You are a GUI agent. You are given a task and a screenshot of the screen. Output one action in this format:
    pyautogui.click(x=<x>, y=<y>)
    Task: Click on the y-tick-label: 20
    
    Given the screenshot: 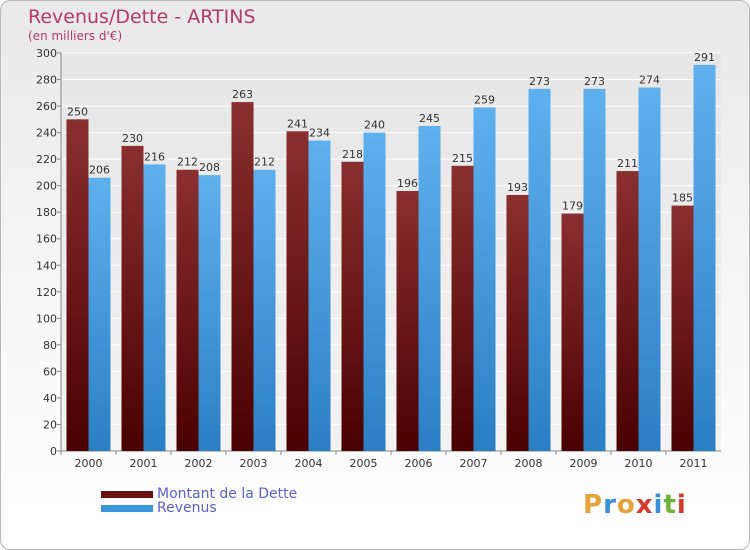 What is the action you would take?
    pyautogui.click(x=50, y=424)
    